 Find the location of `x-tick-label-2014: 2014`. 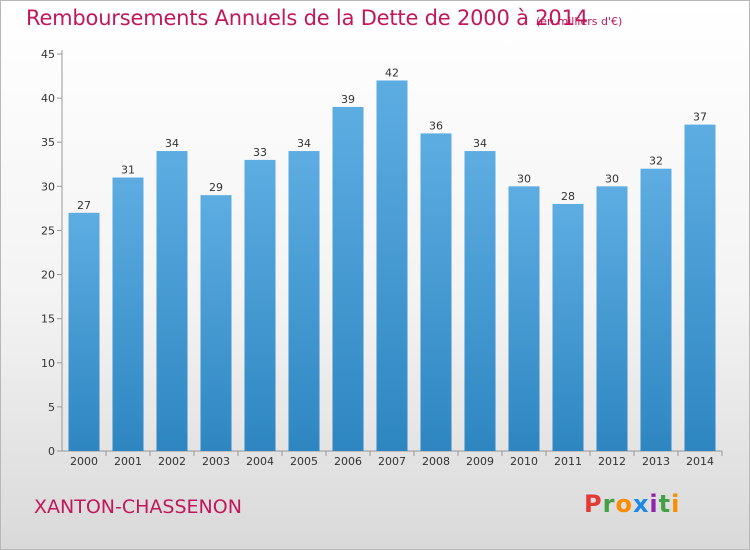

x-tick-label-2014: 2014 is located at coordinates (700, 461).